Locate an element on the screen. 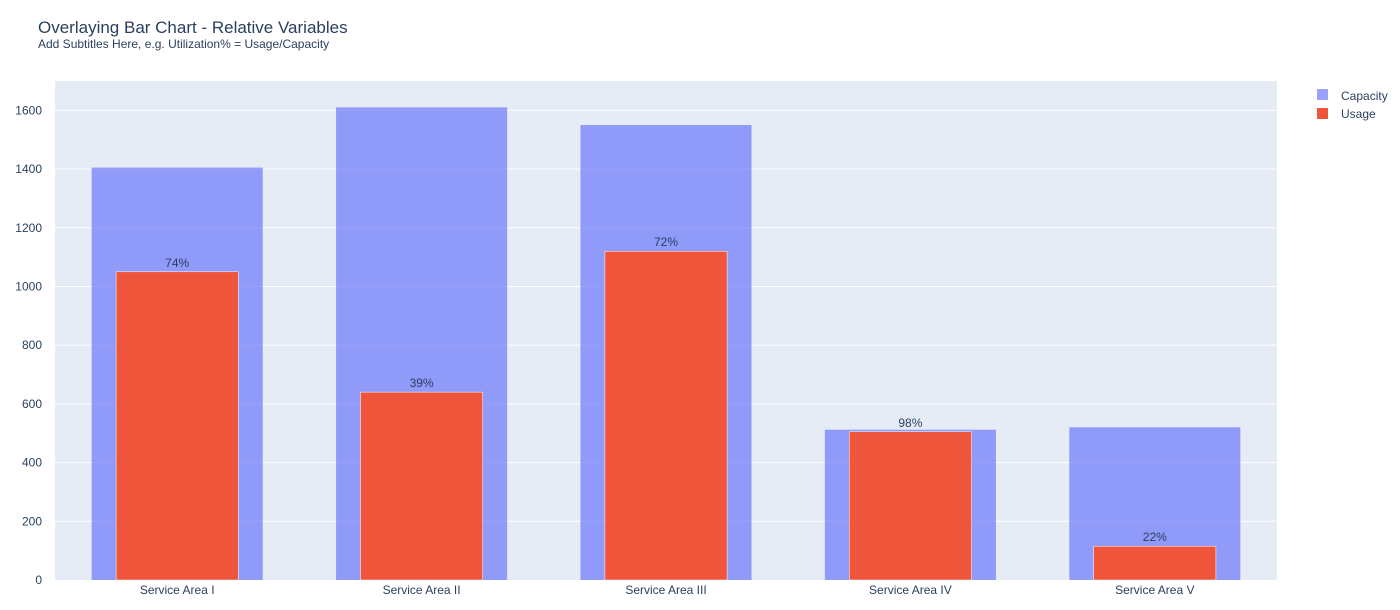 The image size is (1400, 610). y-tick-label: 1000 is located at coordinates (28, 286).